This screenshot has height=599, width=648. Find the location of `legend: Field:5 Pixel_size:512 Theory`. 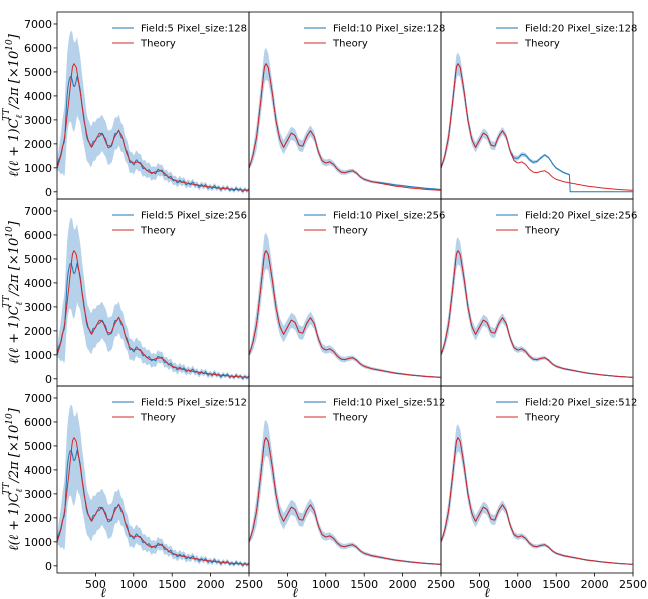

legend: Field:5 Pixel_size:512 Theory is located at coordinates (179, 411).